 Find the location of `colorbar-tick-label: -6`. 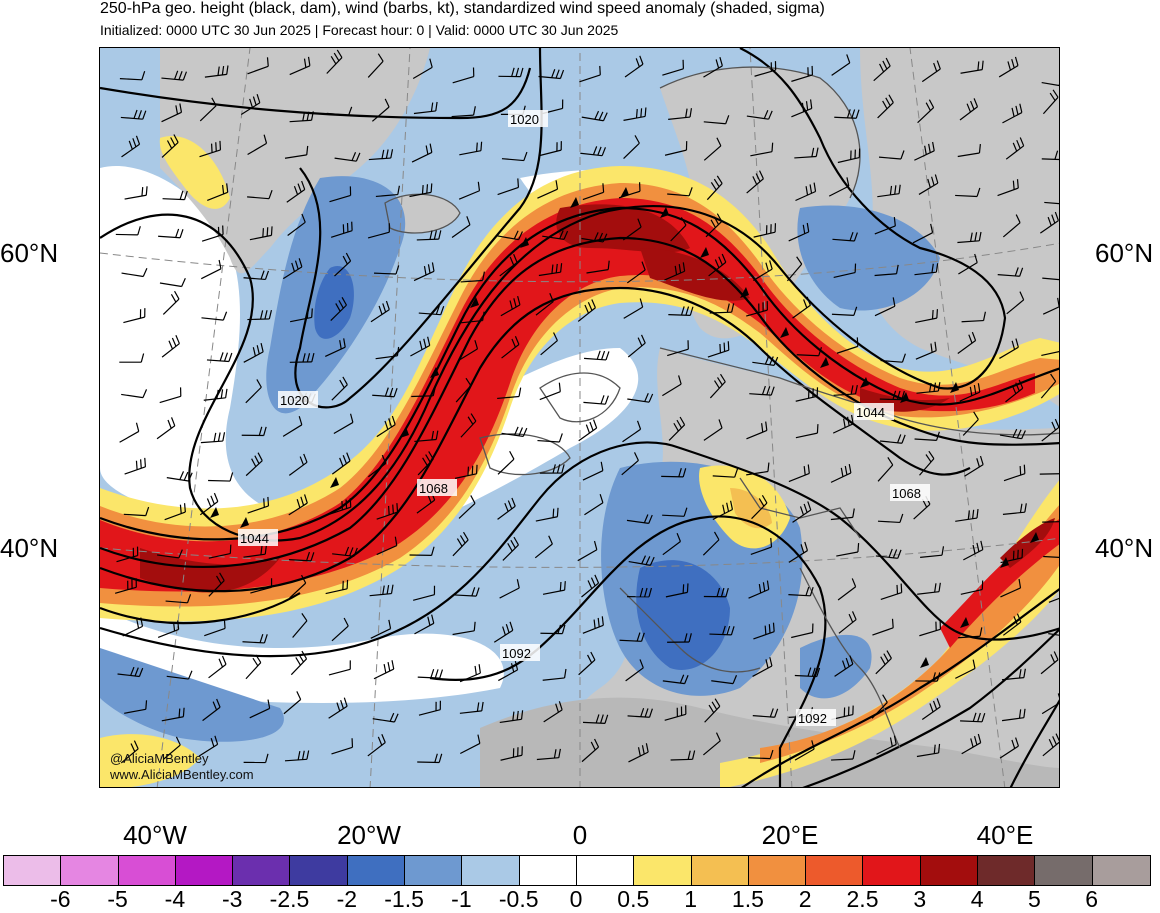

colorbar-tick-label: -6 is located at coordinates (60, 899).